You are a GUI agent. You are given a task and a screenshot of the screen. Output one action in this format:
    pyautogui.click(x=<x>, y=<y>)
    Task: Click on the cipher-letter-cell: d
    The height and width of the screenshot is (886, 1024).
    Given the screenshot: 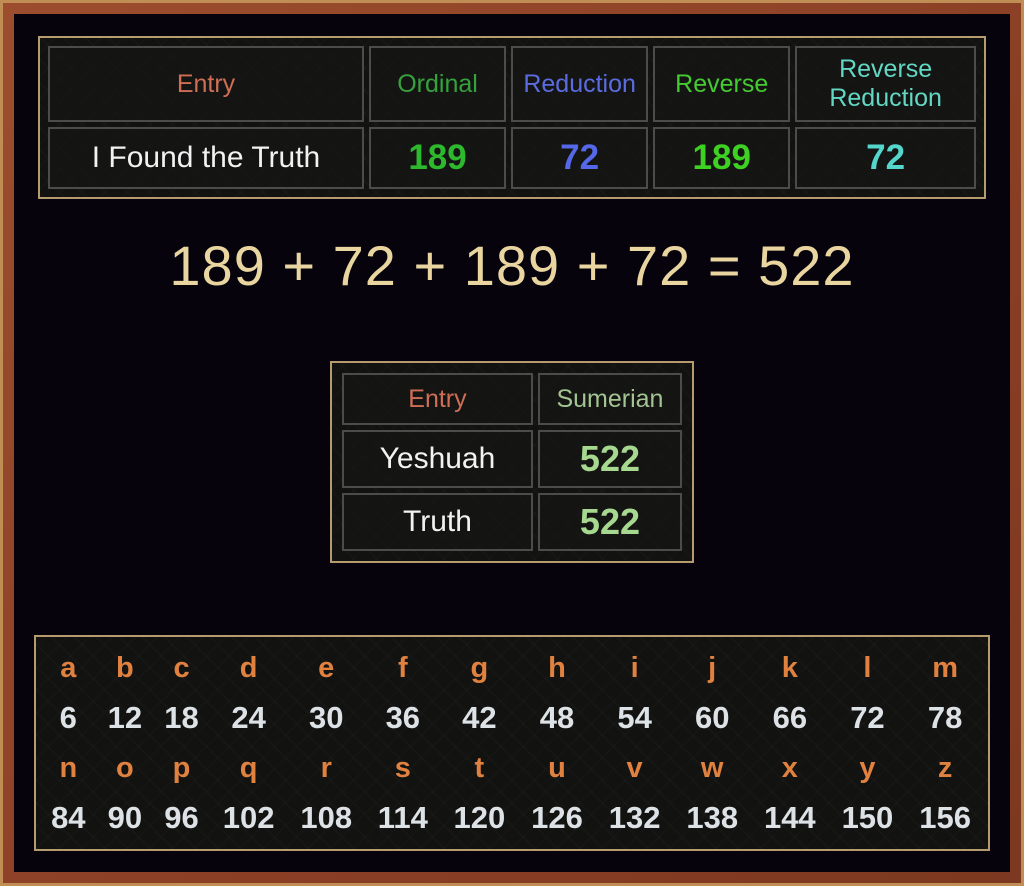 What is the action you would take?
    pyautogui.click(x=248, y=667)
    